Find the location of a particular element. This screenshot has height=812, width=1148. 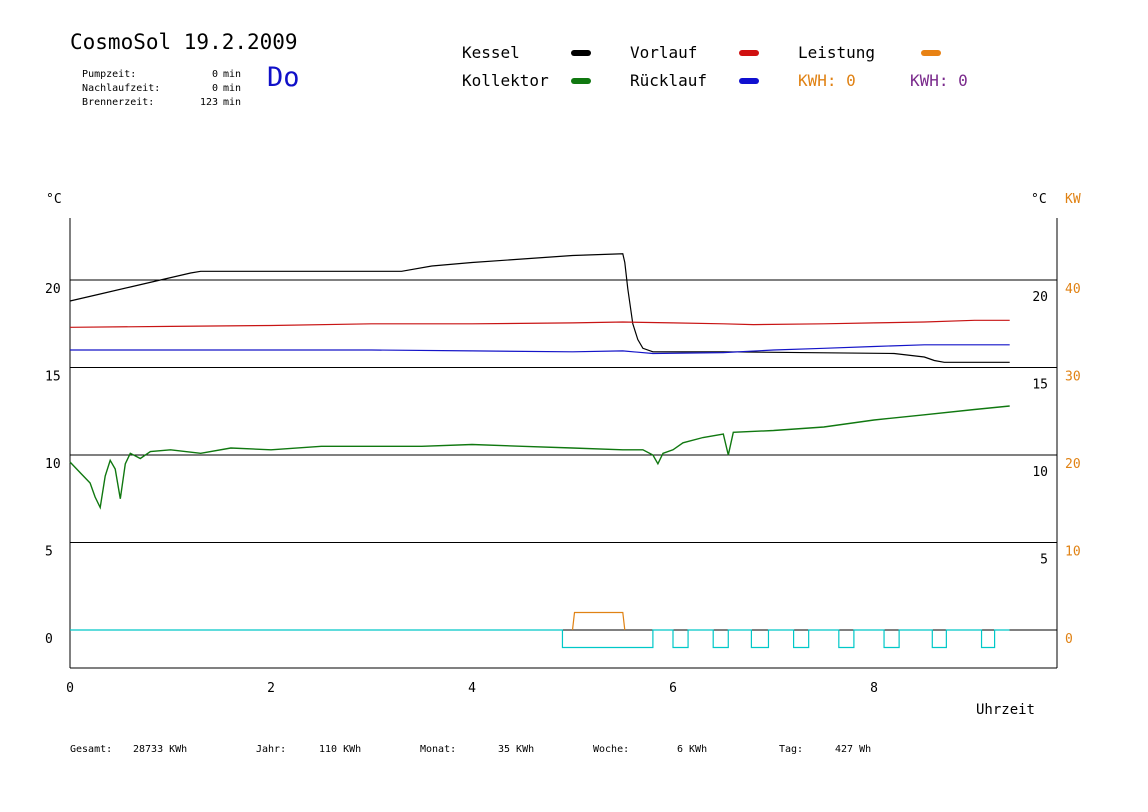

footer-tag-value: 427 Wh is located at coordinates (853, 749).